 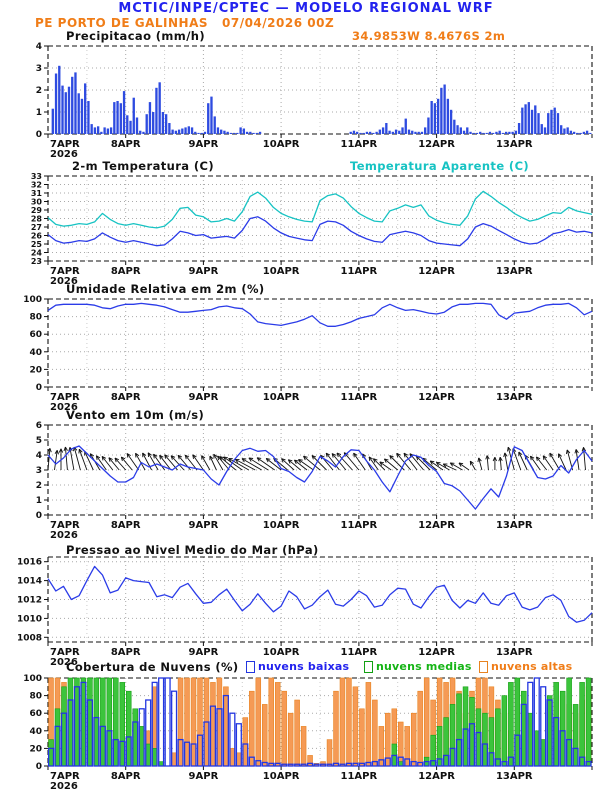 What do you see at coordinates (29, 601) in the screenshot?
I see `svg-text: 1012` at bounding box center [29, 601].